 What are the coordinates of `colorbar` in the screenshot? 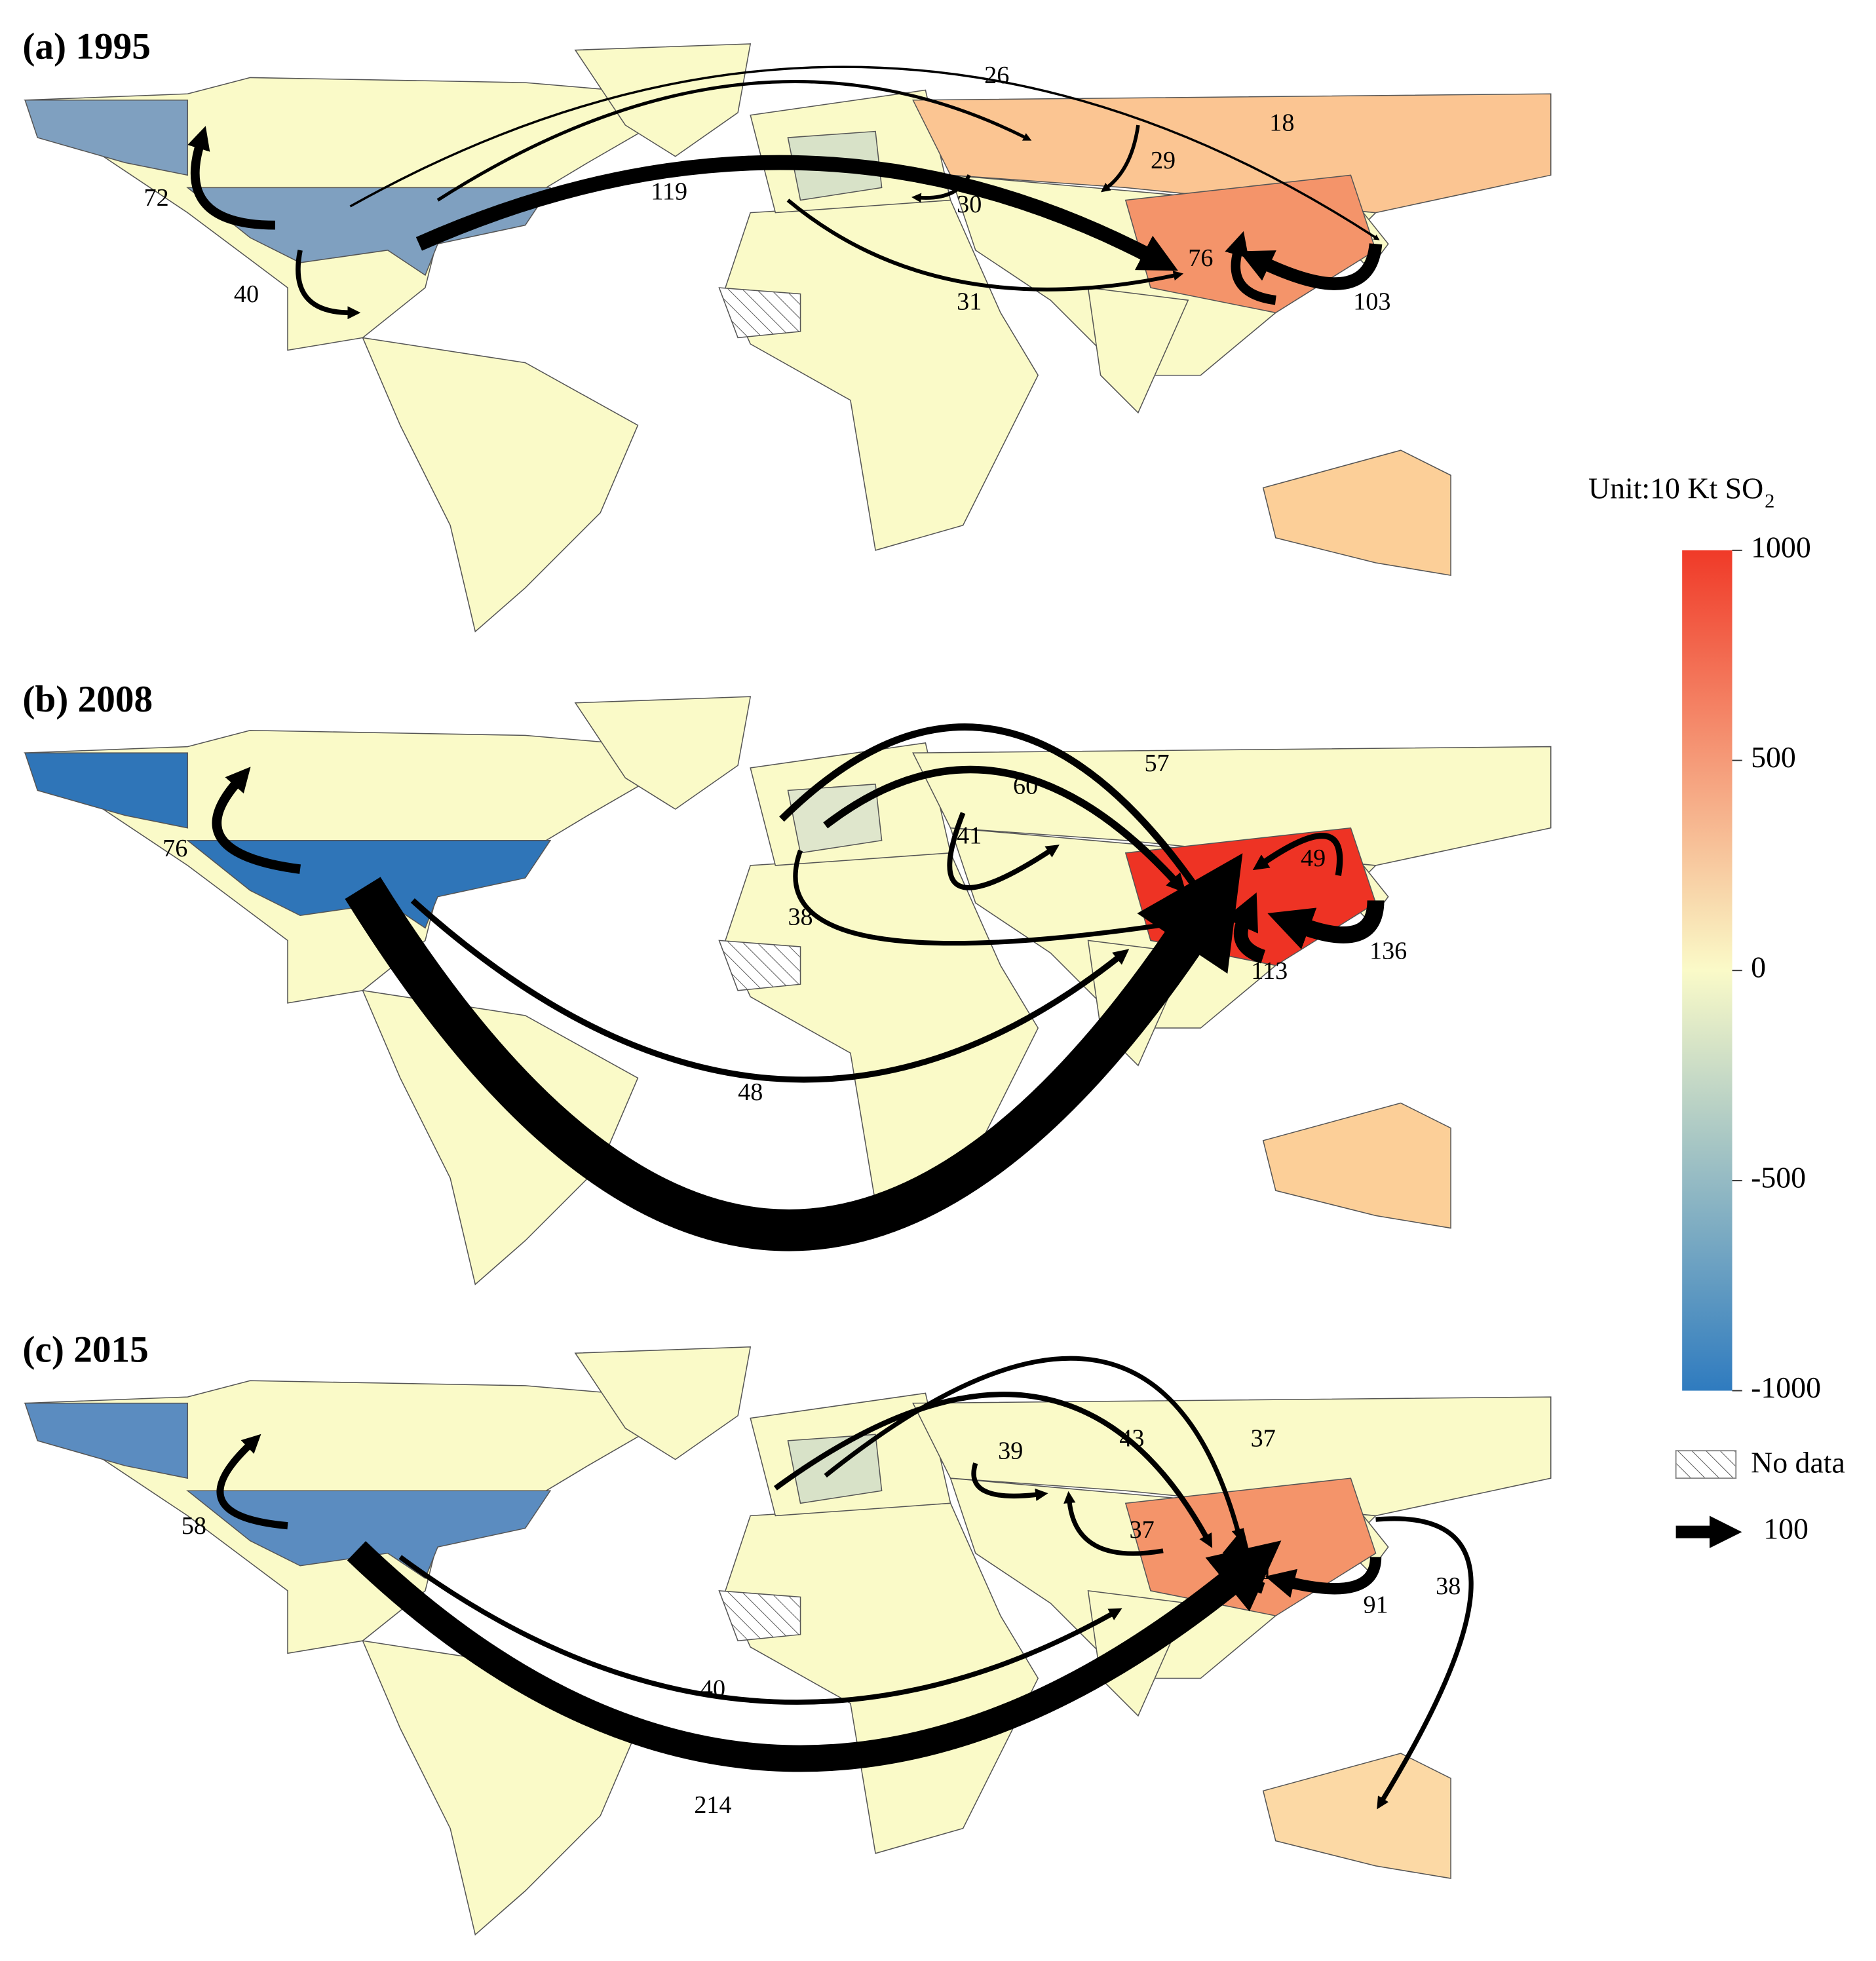 It's located at (1707, 970).